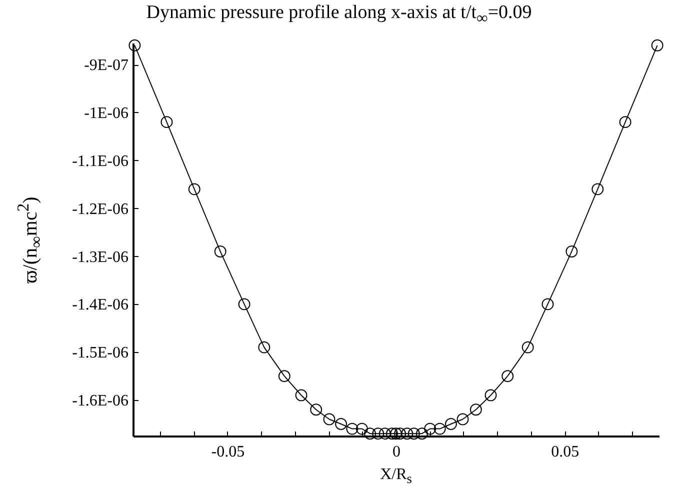  What do you see at coordinates (100, 209) in the screenshot?
I see `y-tick-label: -1.2E-06` at bounding box center [100, 209].